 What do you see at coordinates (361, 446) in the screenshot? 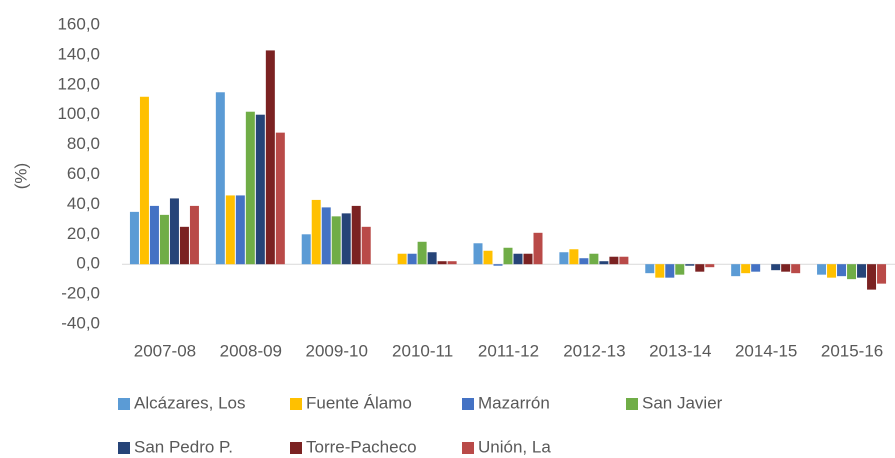
I see `legend-label: Torre-Pacheco` at bounding box center [361, 446].